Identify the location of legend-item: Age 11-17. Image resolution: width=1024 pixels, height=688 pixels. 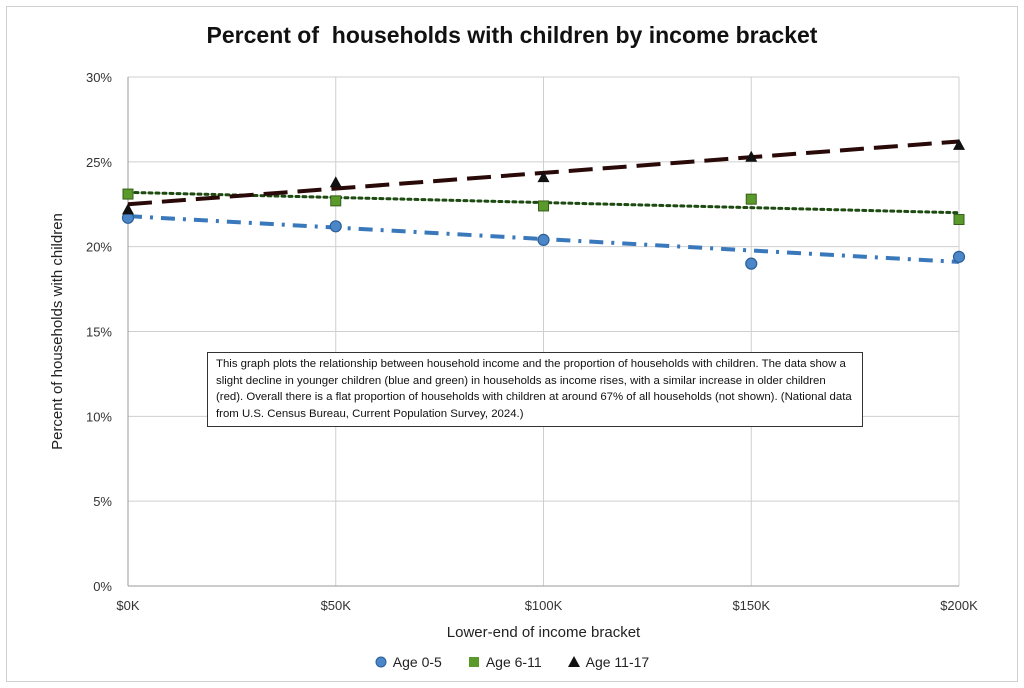
(608, 662).